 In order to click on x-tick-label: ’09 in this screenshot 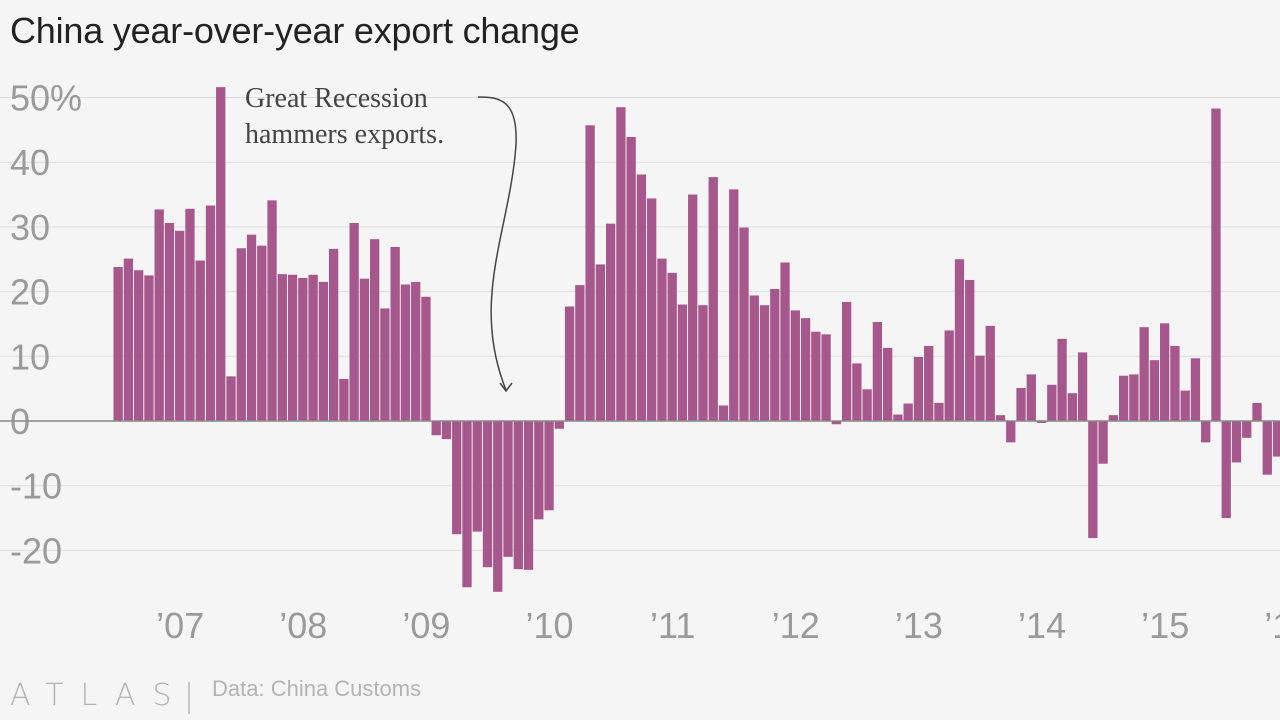, I will do `click(426, 625)`.